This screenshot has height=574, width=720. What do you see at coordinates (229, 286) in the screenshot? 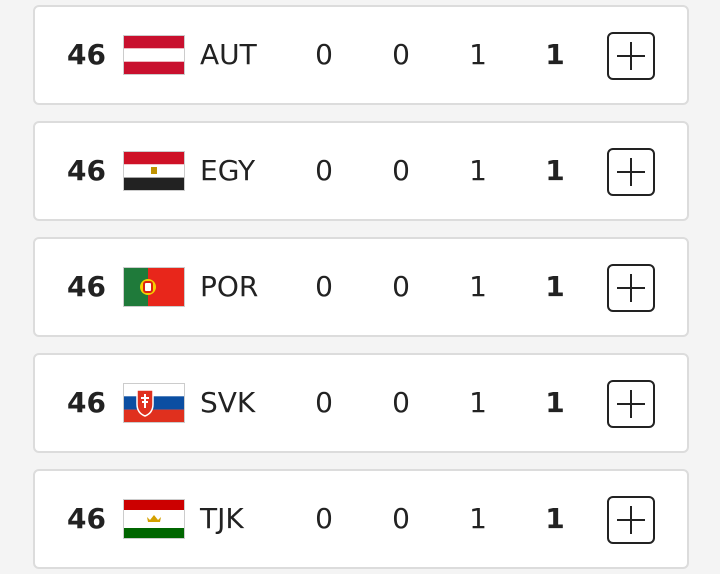
I see `country-code: POR` at bounding box center [229, 286].